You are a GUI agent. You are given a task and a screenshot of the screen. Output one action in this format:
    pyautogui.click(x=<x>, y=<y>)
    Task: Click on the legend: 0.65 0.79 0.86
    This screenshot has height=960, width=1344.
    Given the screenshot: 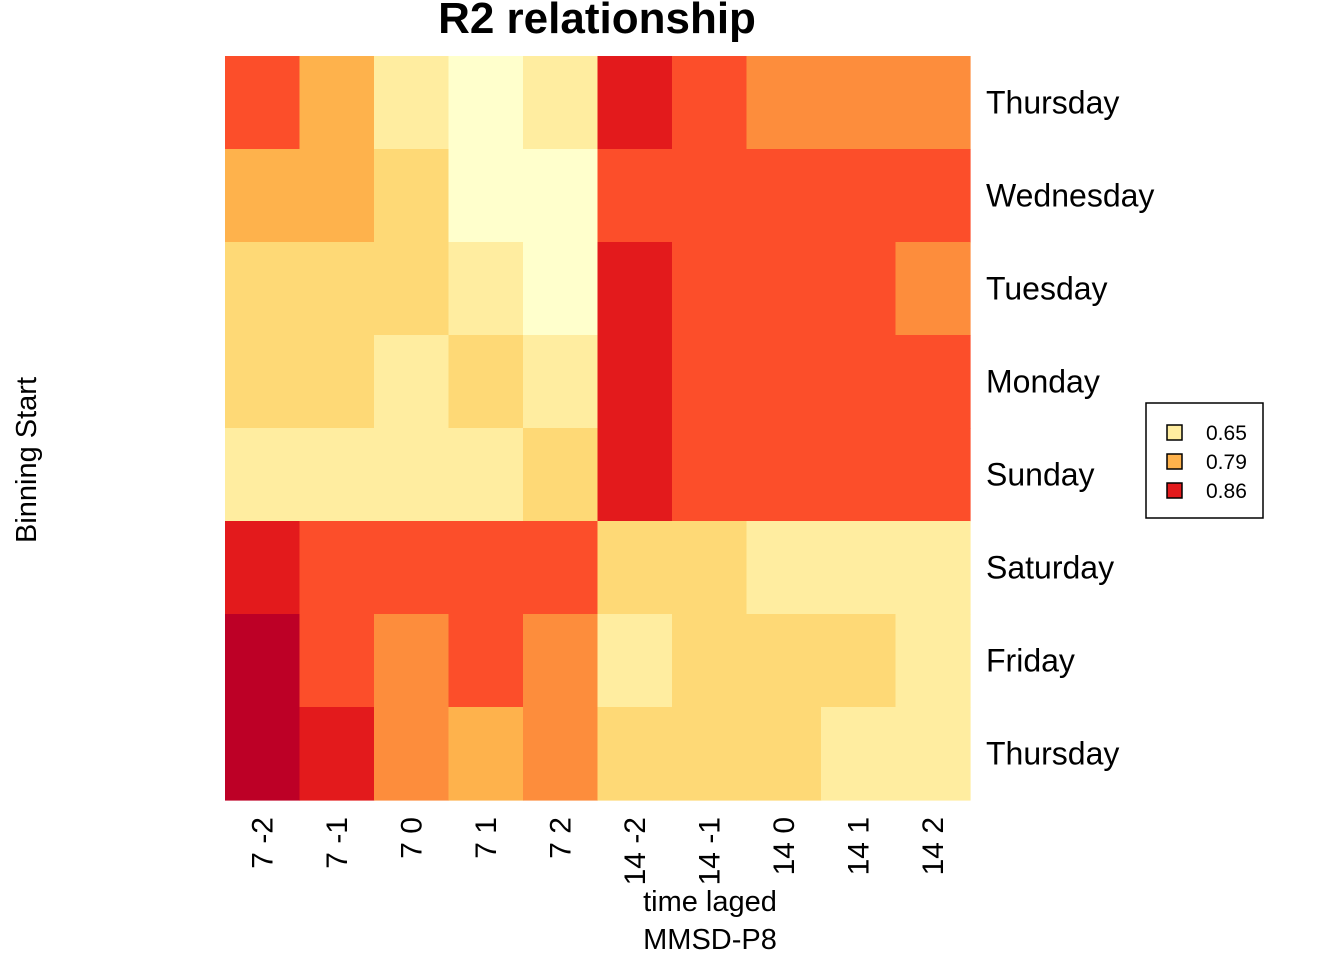 What is the action you would take?
    pyautogui.click(x=1204, y=460)
    